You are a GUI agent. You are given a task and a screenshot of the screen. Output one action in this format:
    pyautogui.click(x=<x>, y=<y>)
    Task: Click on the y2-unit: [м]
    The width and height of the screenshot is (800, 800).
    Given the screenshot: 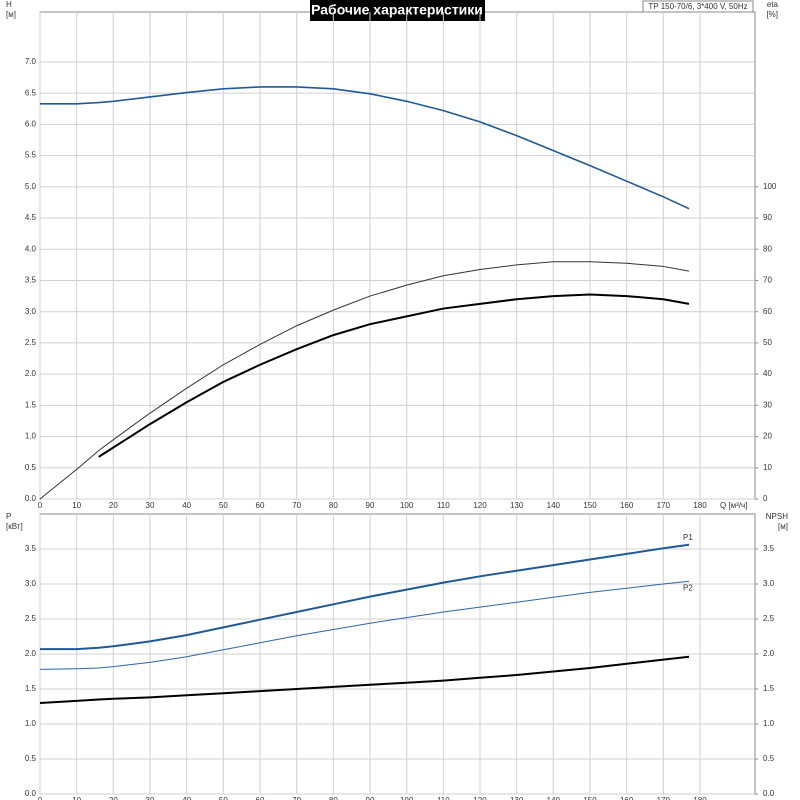 What is the action you would take?
    pyautogui.click(x=783, y=526)
    